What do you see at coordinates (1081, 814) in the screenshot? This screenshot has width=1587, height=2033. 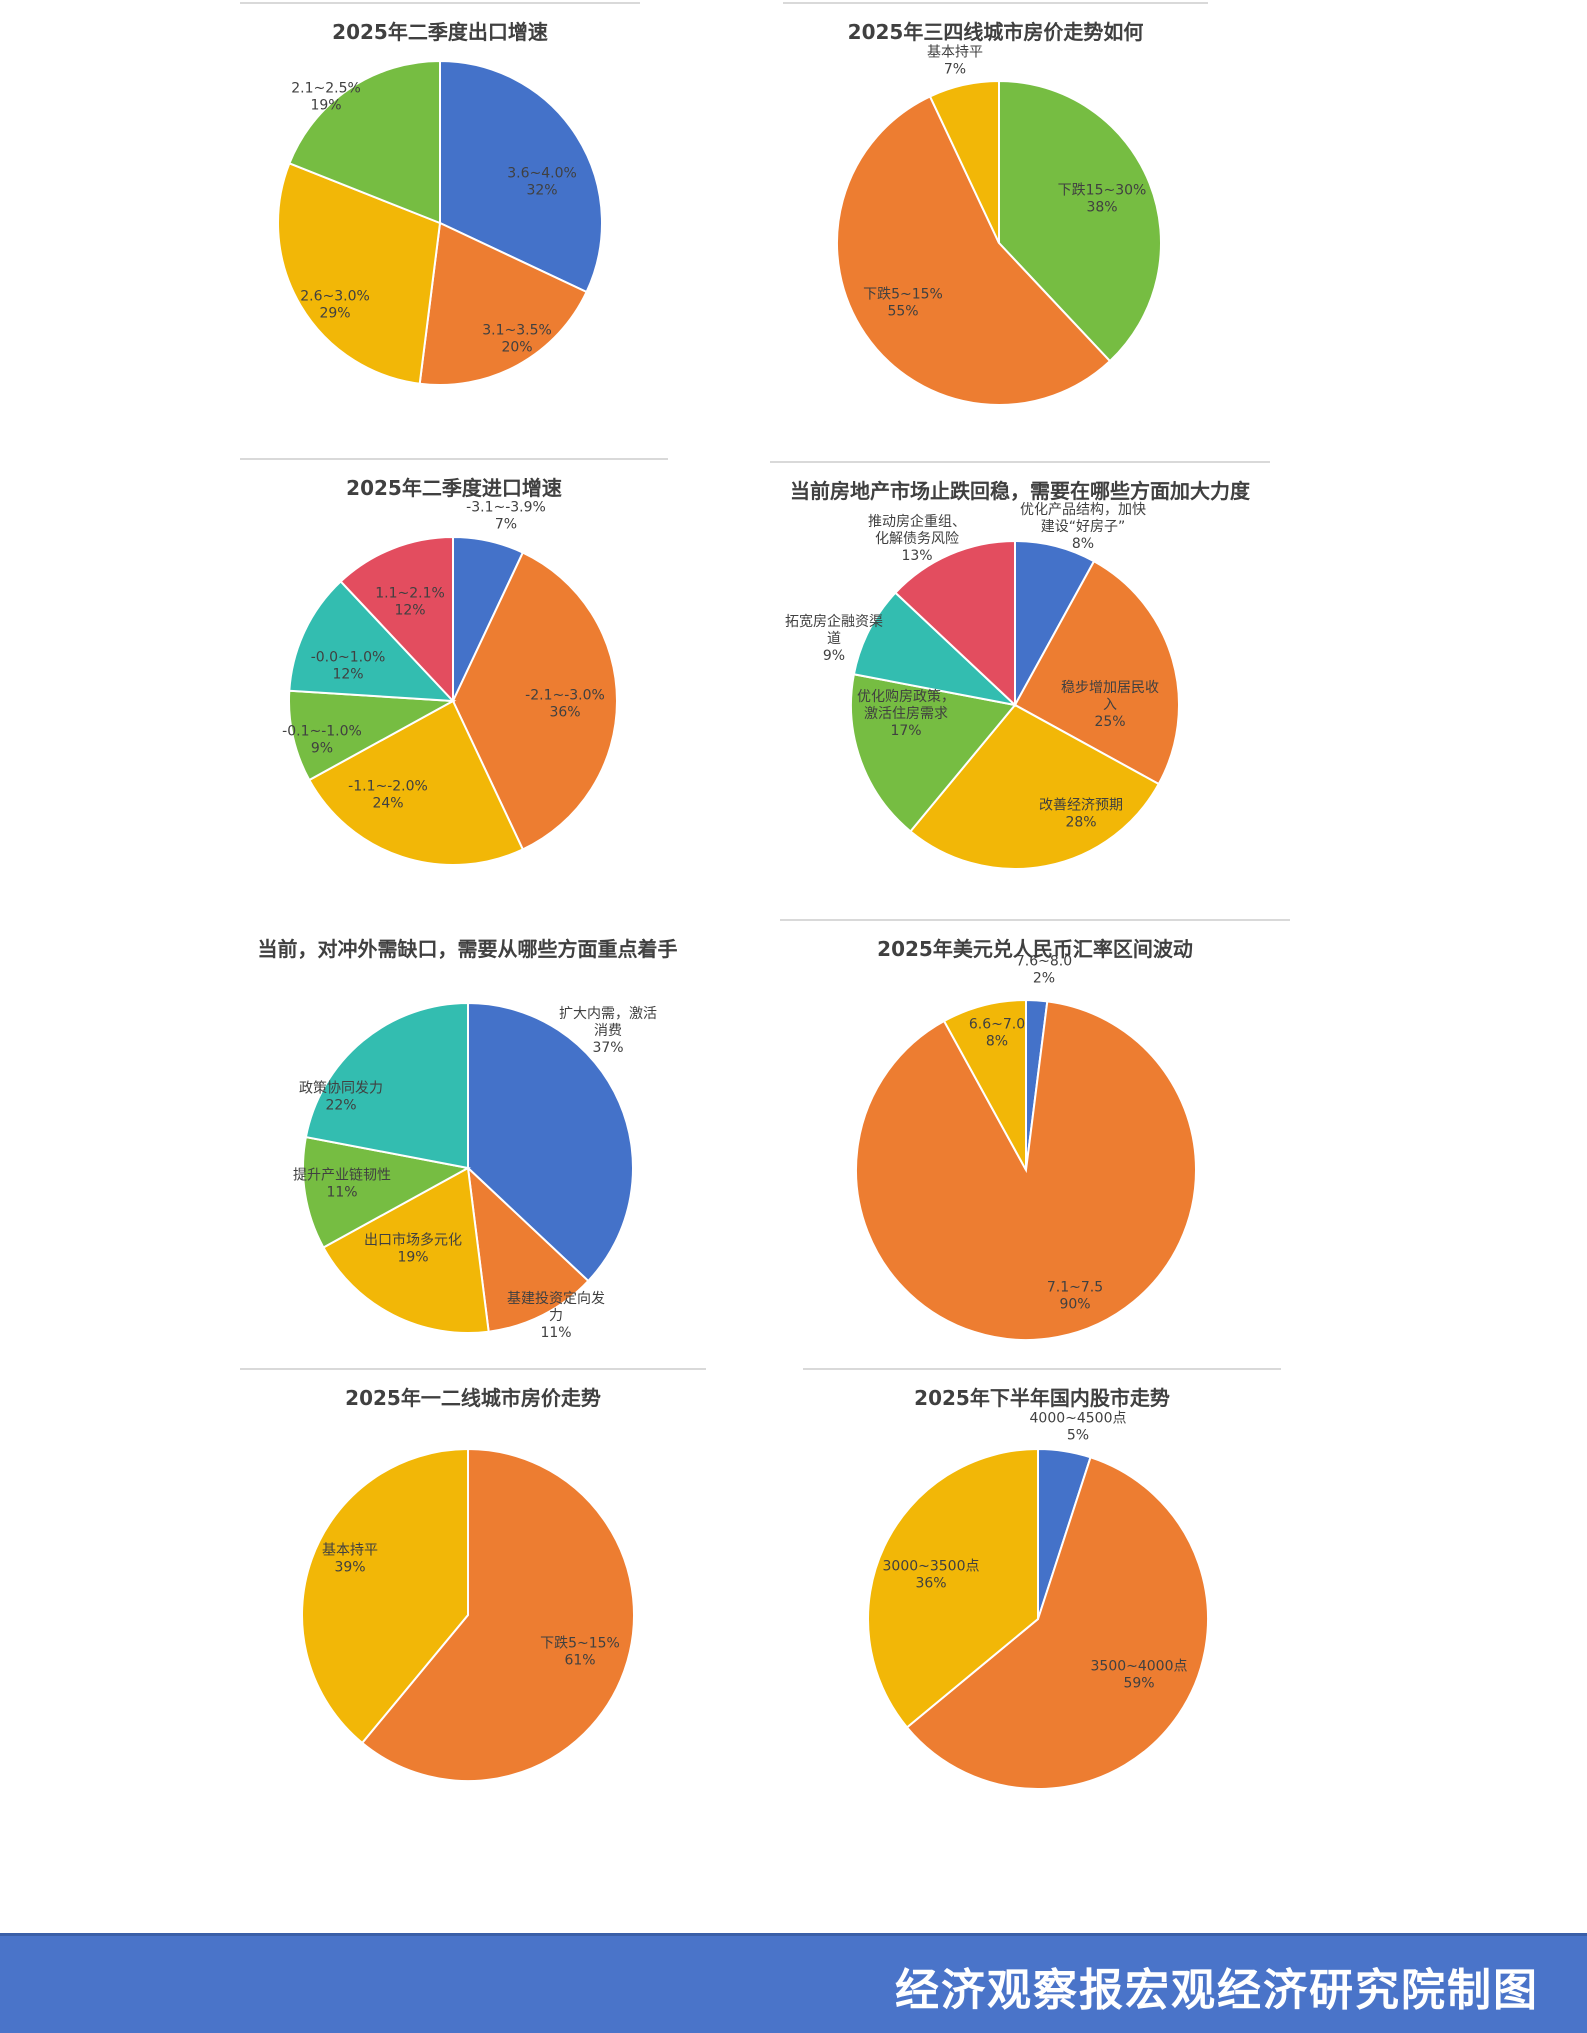 I see `slice-label: 改善经济预期 28%` at bounding box center [1081, 814].